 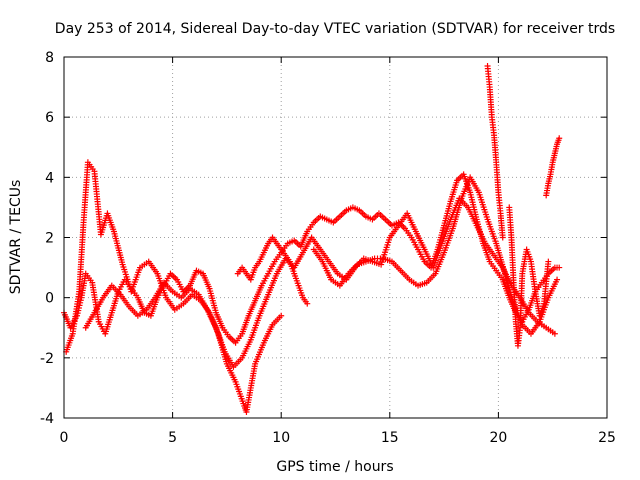 I want to click on x-tick-label: 20, so click(x=498, y=438).